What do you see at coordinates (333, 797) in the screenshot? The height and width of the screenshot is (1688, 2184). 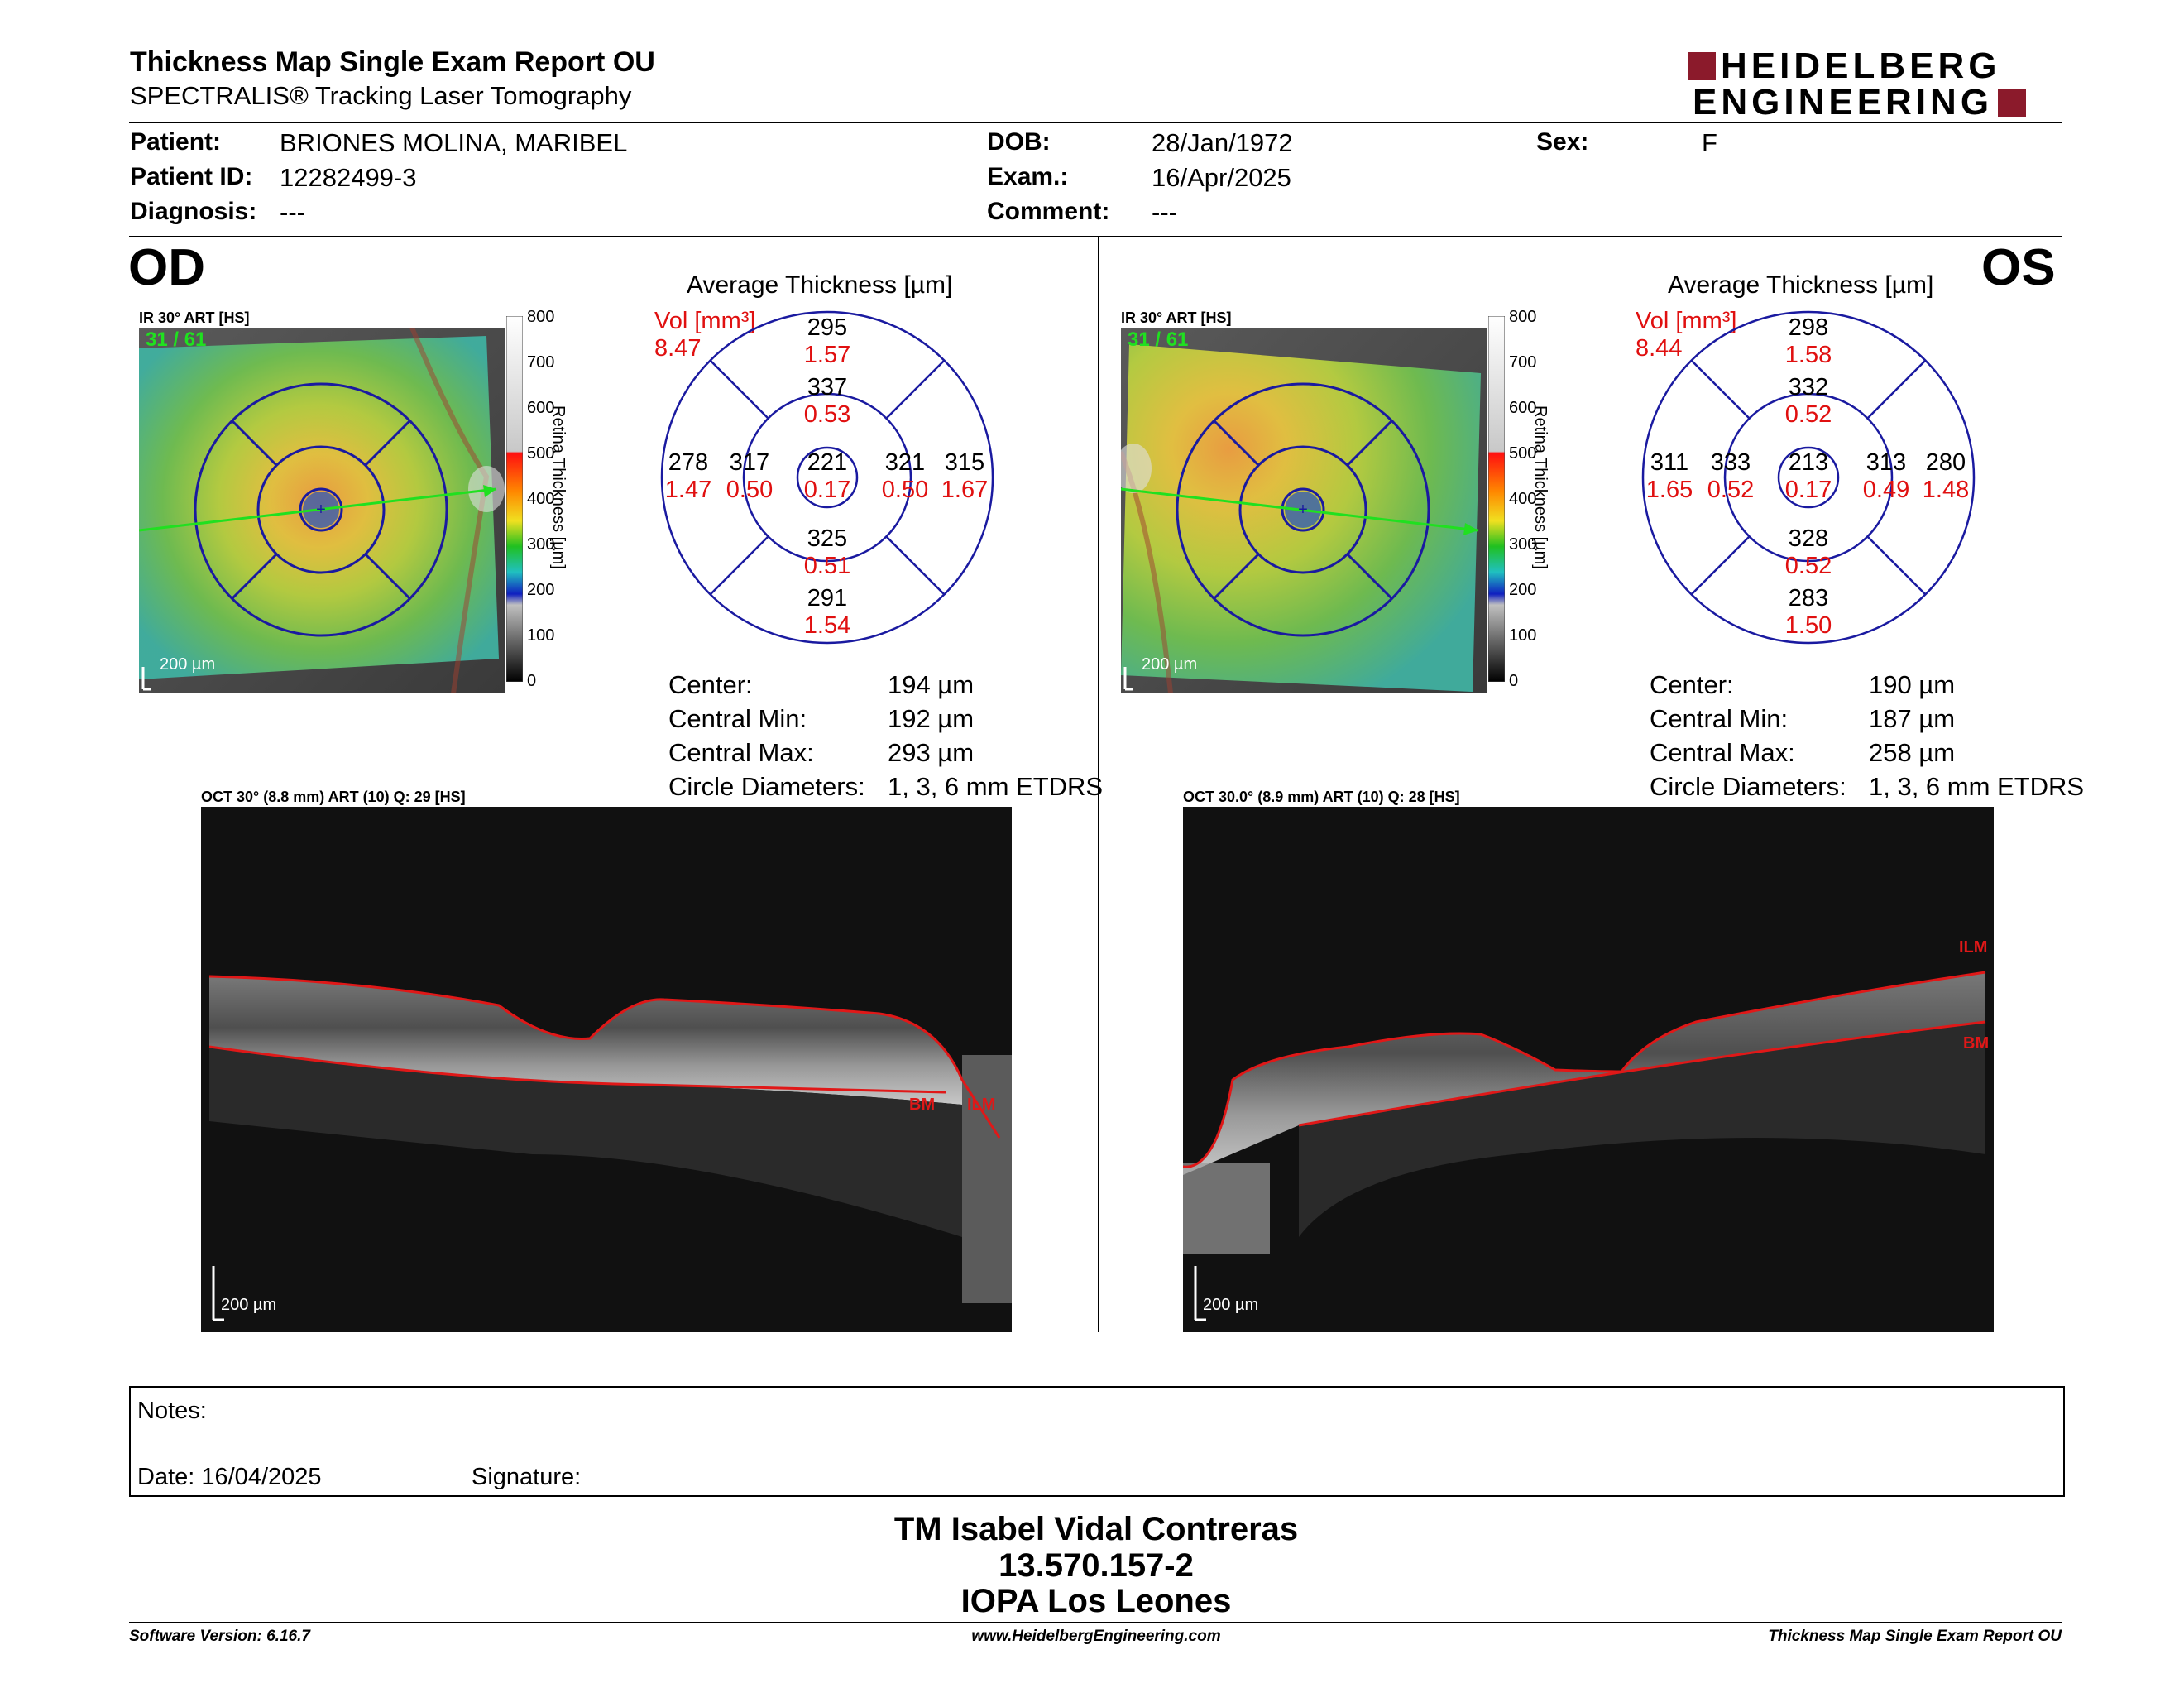 I see `od-oct-caption: OCT 30° (8.8 mm) ART (10) Q: 29 [HS]` at bounding box center [333, 797].